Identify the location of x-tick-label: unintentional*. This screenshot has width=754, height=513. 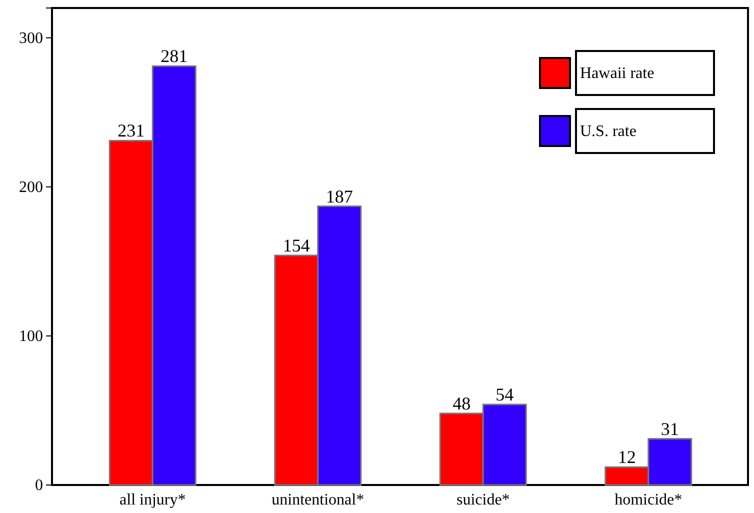
(318, 499).